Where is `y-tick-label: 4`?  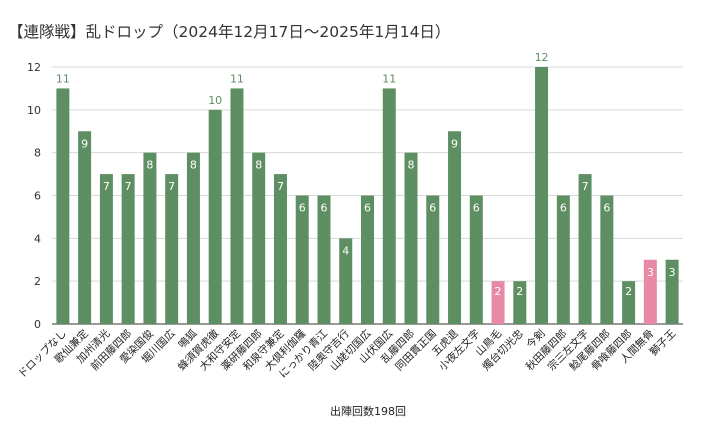
y-tick-label: 4 is located at coordinates (37, 238).